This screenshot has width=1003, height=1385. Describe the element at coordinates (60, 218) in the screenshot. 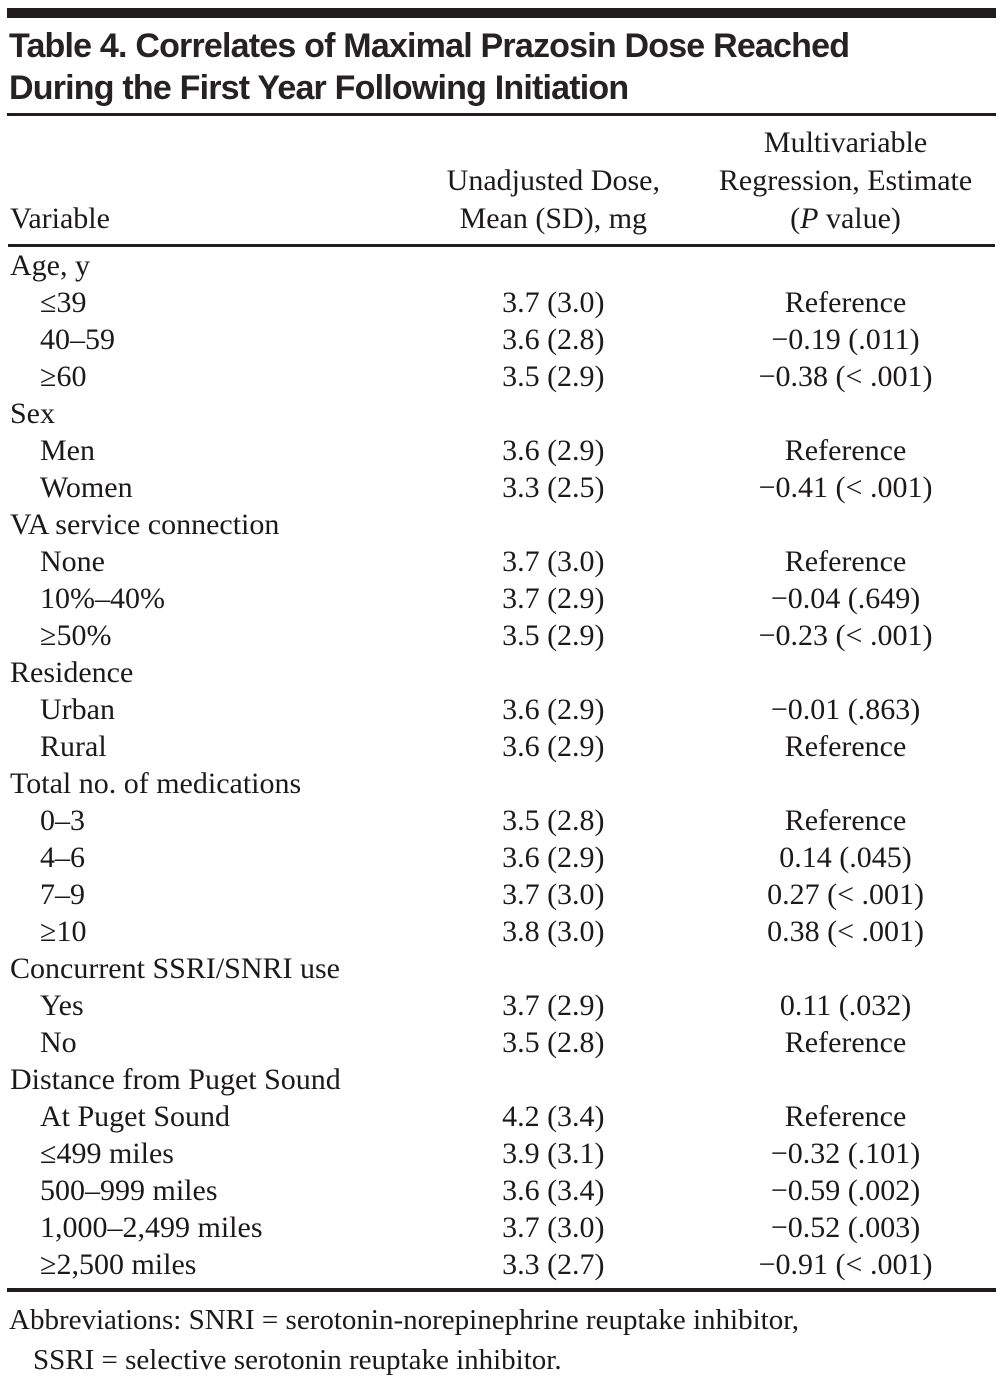

I see `header-variable-label: Variable` at that location.